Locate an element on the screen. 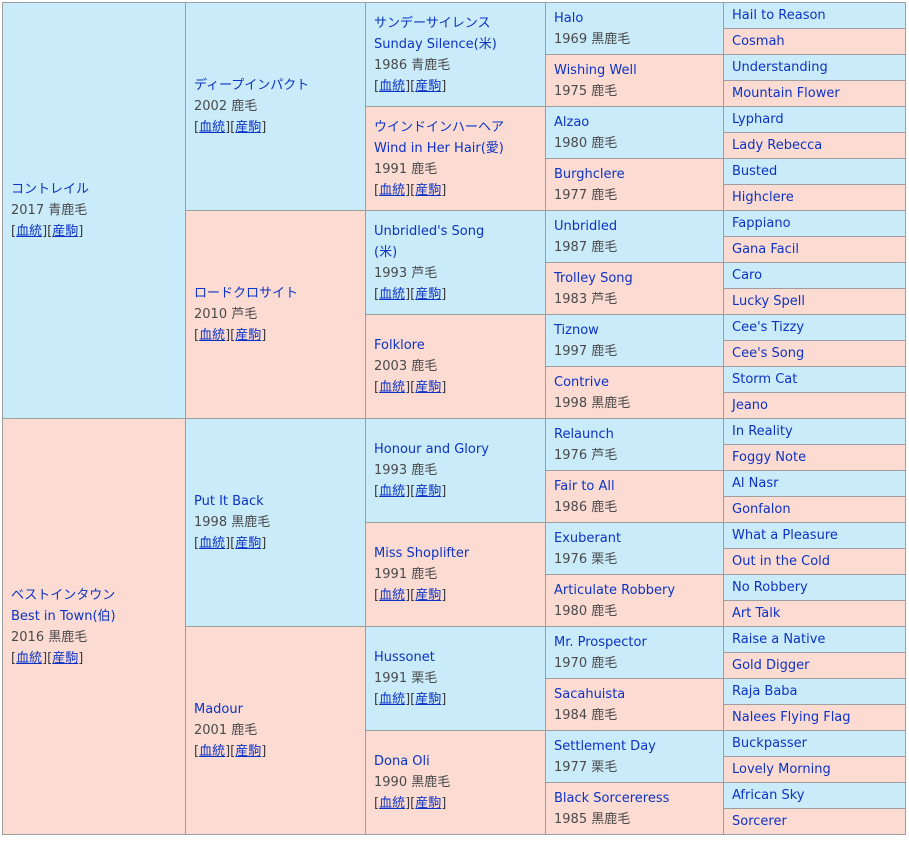 This screenshot has height=844, width=909. horse-name-link: Halo is located at coordinates (569, 18).